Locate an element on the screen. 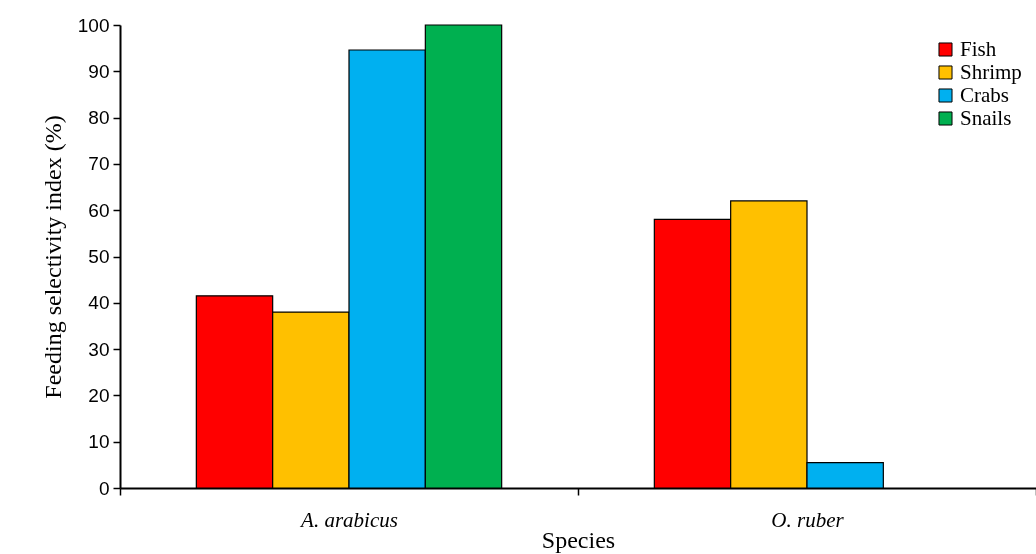 Image resolution: width=1036 pixels, height=554 pixels. y-tick-label: 80 is located at coordinates (99, 118).